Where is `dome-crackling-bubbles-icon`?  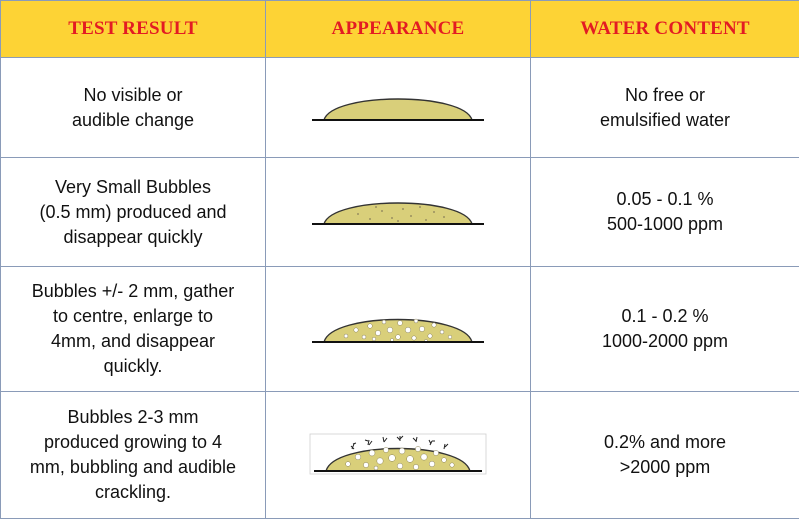 dome-crackling-bubbles-icon is located at coordinates (398, 455).